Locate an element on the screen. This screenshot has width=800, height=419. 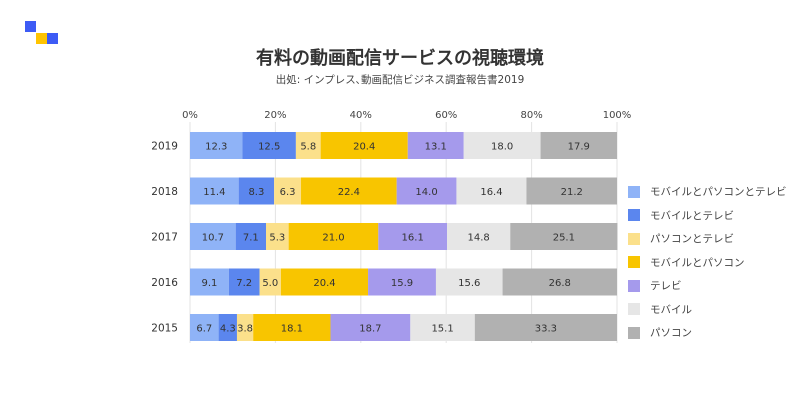
data-label: 14.0 is located at coordinates (426, 192).